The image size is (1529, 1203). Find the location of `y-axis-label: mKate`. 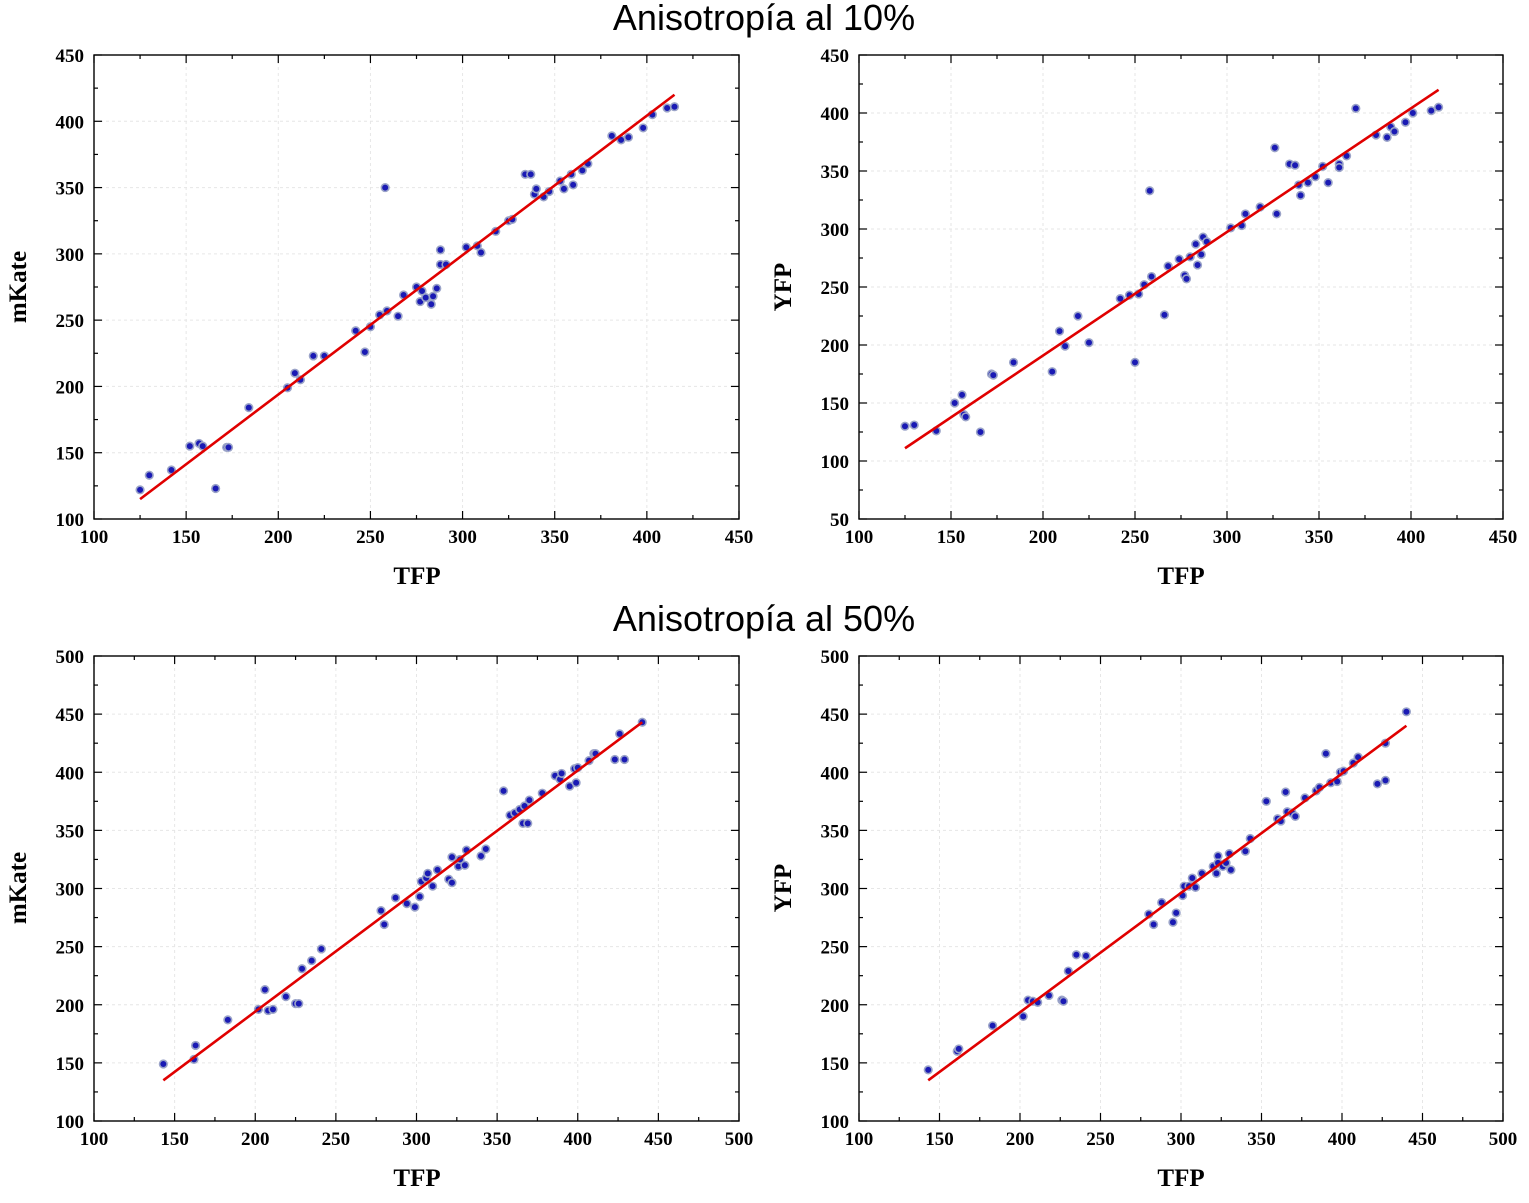

y-axis-label: mKate is located at coordinates (18, 888).